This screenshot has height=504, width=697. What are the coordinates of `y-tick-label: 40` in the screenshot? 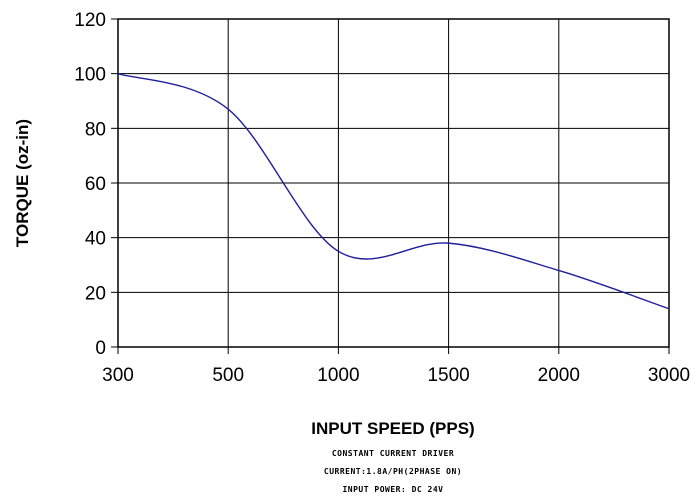 It's located at (95, 239).